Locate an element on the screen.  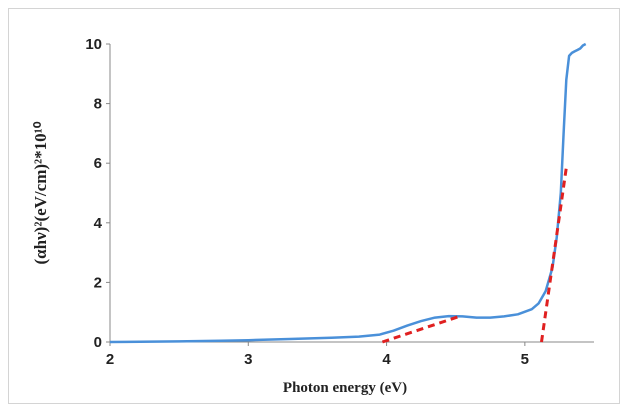
y-ticks: 0 2 4 6 8 10 is located at coordinates (97, 193).